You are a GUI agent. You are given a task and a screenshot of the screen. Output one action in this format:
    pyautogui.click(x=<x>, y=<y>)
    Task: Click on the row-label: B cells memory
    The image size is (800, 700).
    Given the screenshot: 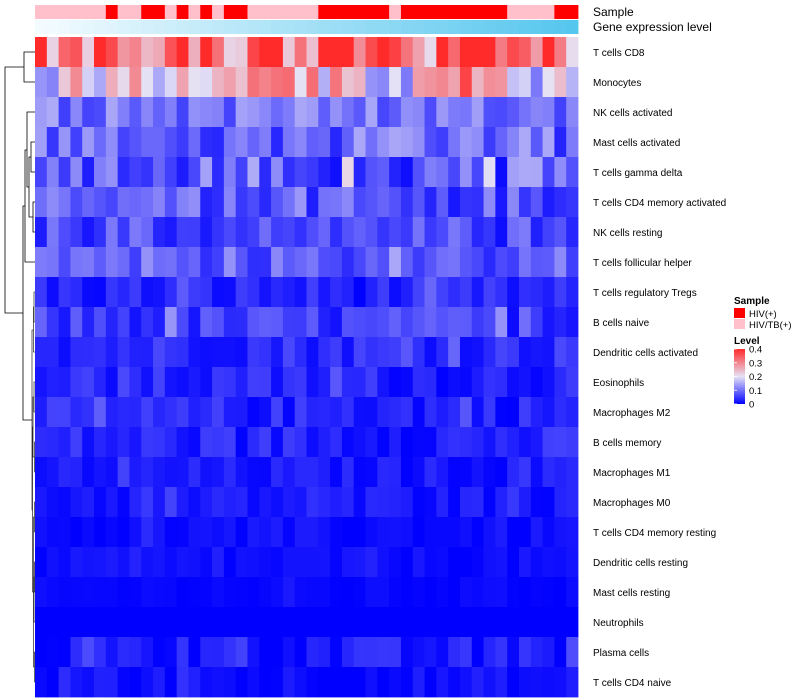 What is the action you would take?
    pyautogui.click(x=627, y=443)
    